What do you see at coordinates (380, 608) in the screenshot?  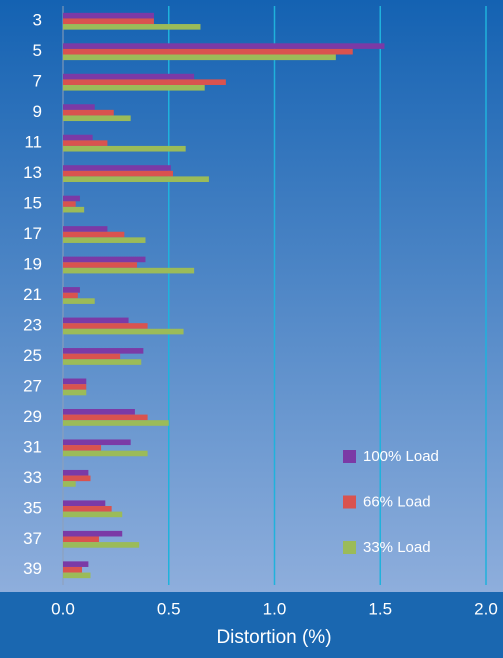 I see `x-tick-label: 1.5` at bounding box center [380, 608].